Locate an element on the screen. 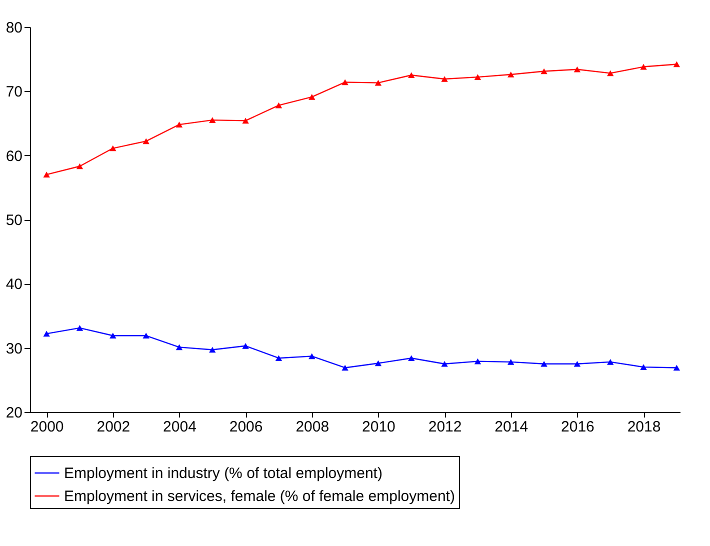 Image resolution: width=710 pixels, height=546 pixels. x-tick-label: 2006 is located at coordinates (246, 427).